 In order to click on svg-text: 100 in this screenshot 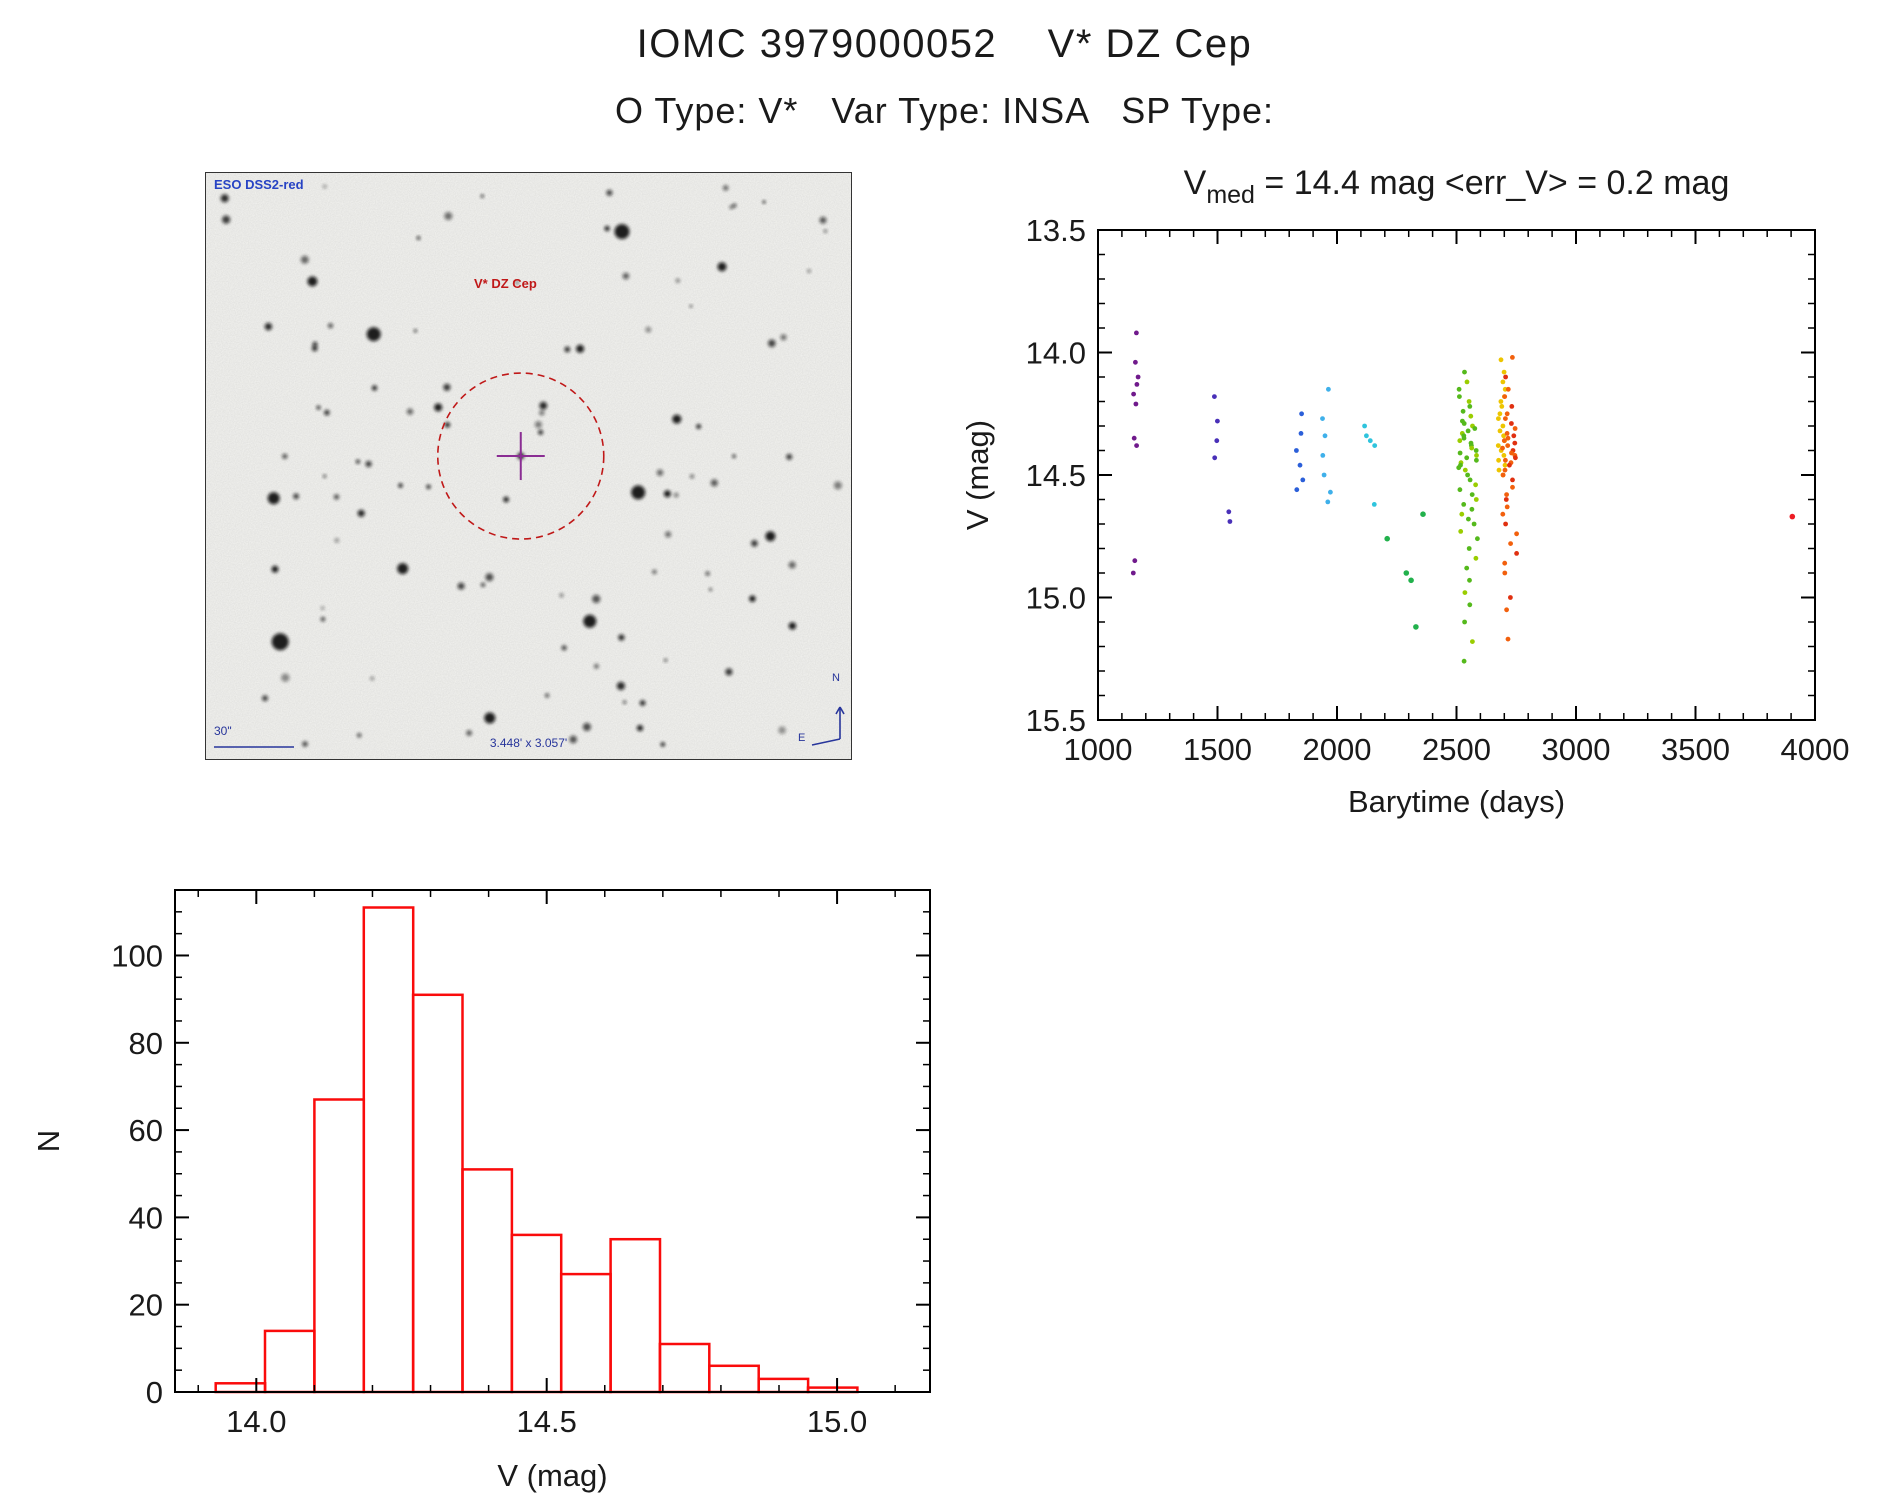, I will do `click(137, 955)`.